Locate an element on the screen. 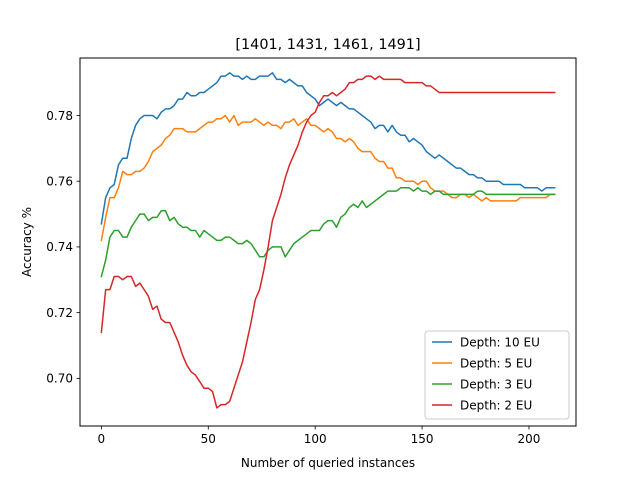  x-tick-label-4: 200 is located at coordinates (529, 439).